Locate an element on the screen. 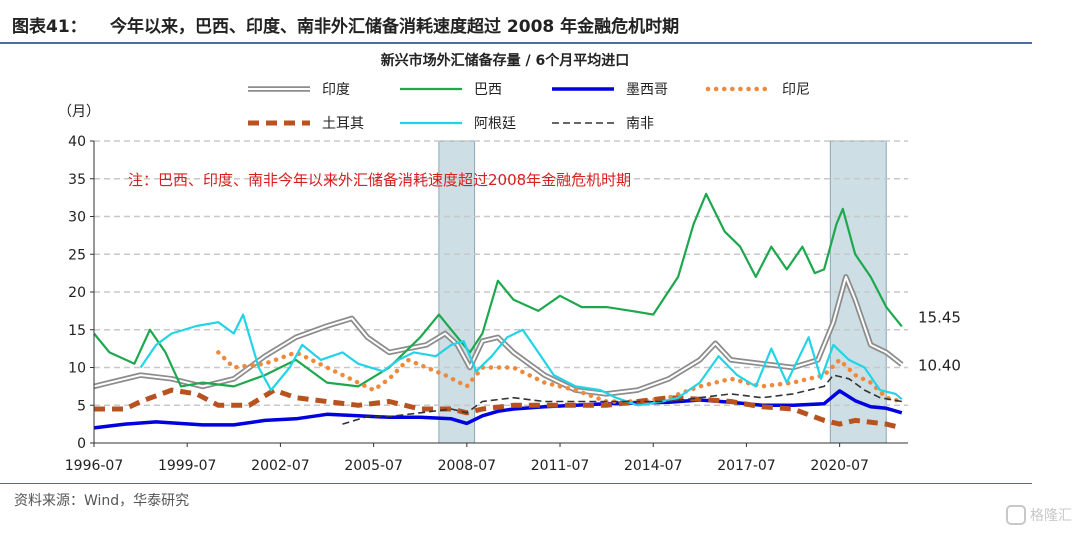 This screenshot has height=536, width=1080. legend-item: 印尼 is located at coordinates (757, 90).